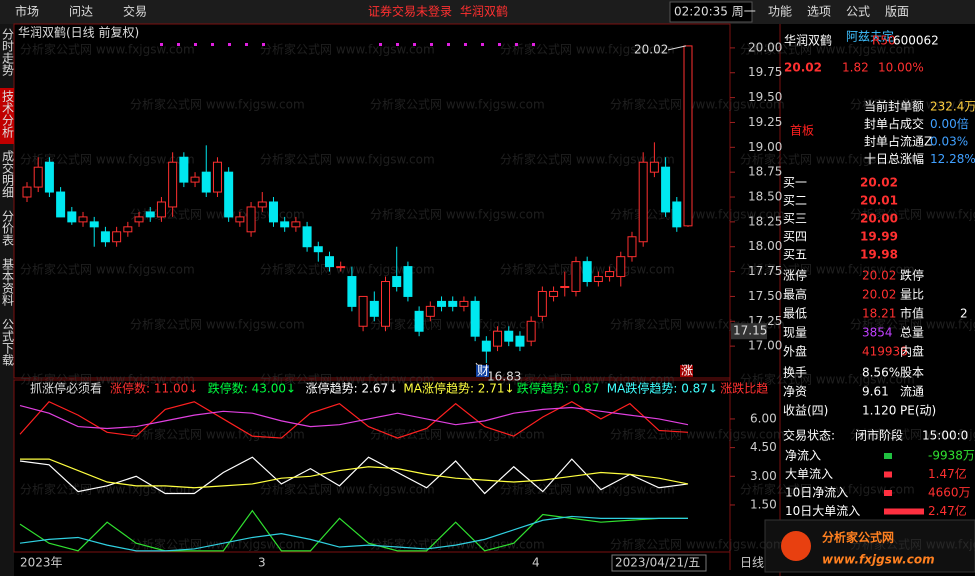 This screenshot has height=576, width=975. What do you see at coordinates (765, 346) in the screenshot?
I see `y-tick-label: 17.00` at bounding box center [765, 346].